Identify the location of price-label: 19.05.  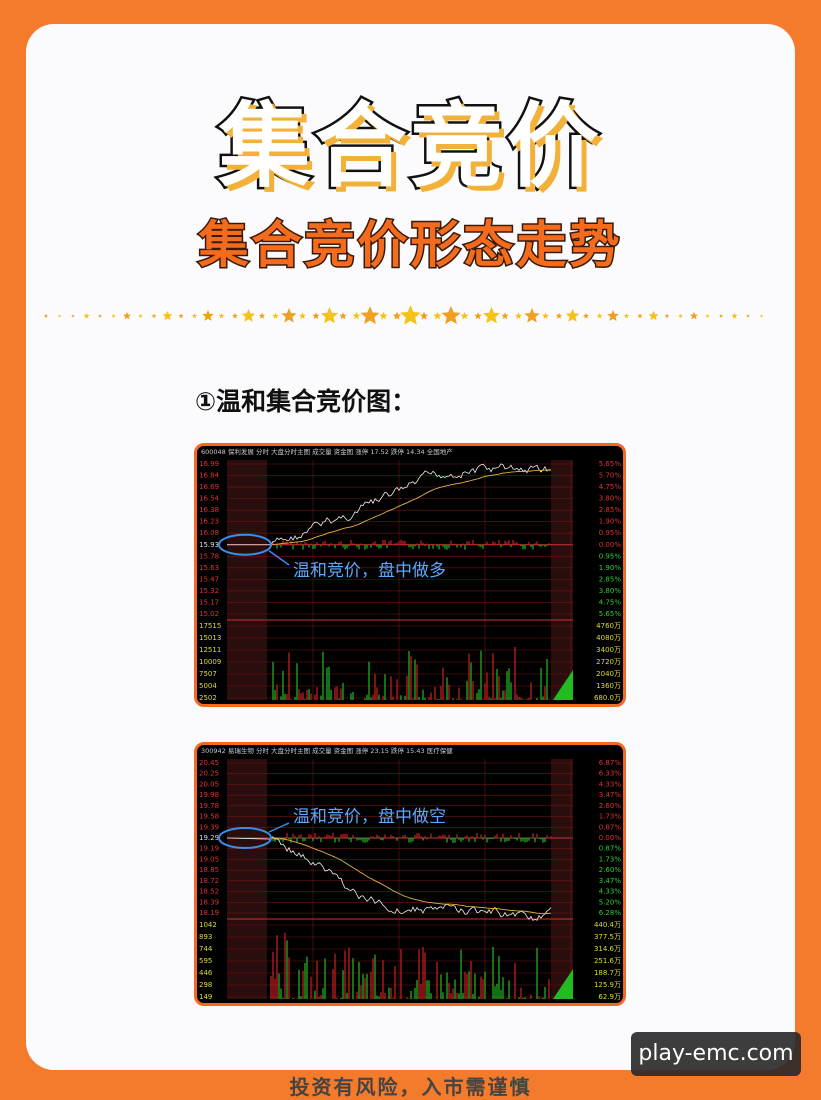
(209, 859).